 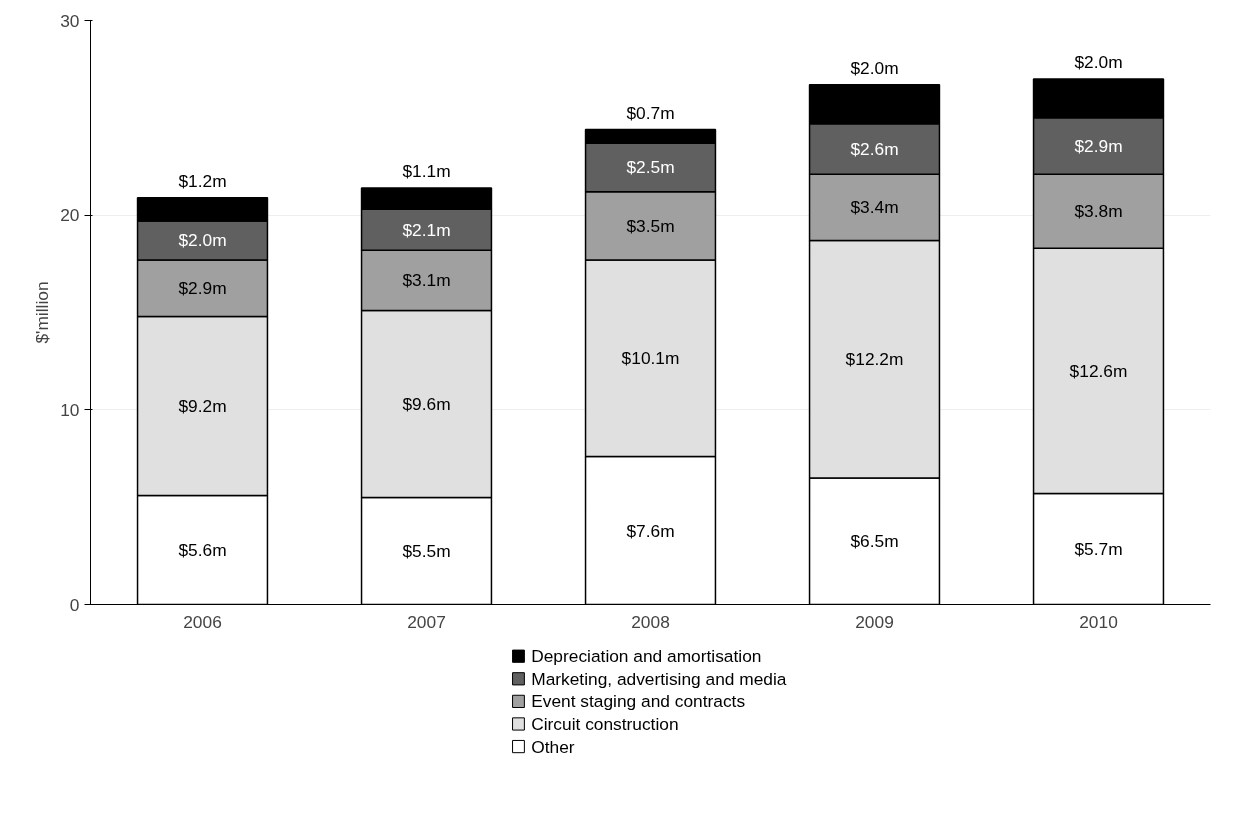 I want to click on x-tick-label: 2009, so click(x=874, y=621).